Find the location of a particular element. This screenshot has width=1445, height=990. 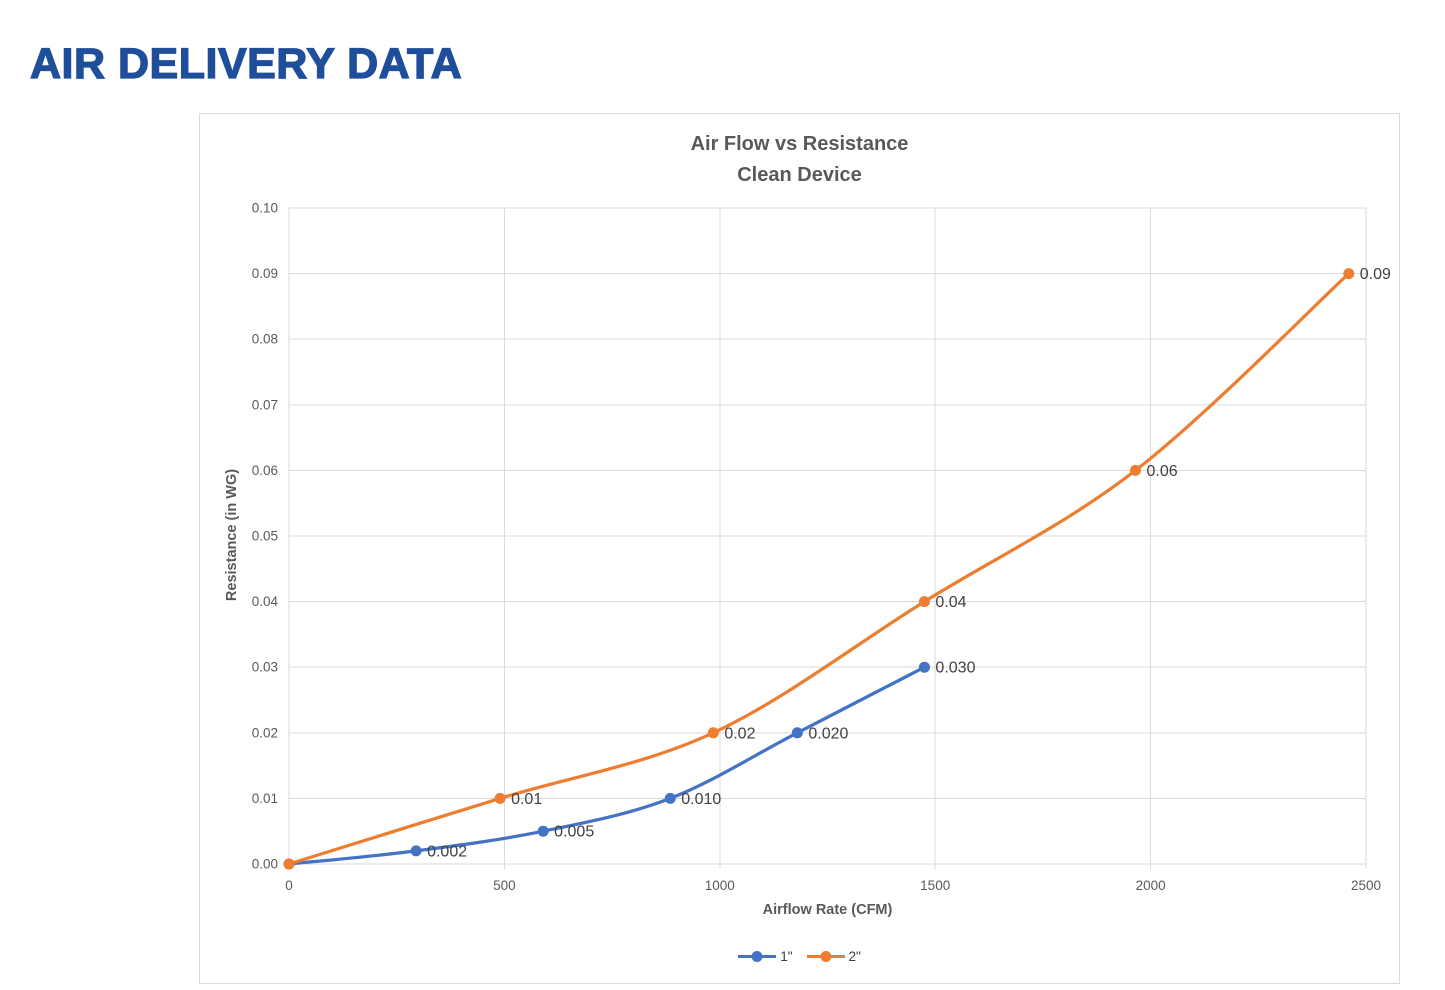

chart-title: Air Flow vs Resistance Clean Device is located at coordinates (799, 160).